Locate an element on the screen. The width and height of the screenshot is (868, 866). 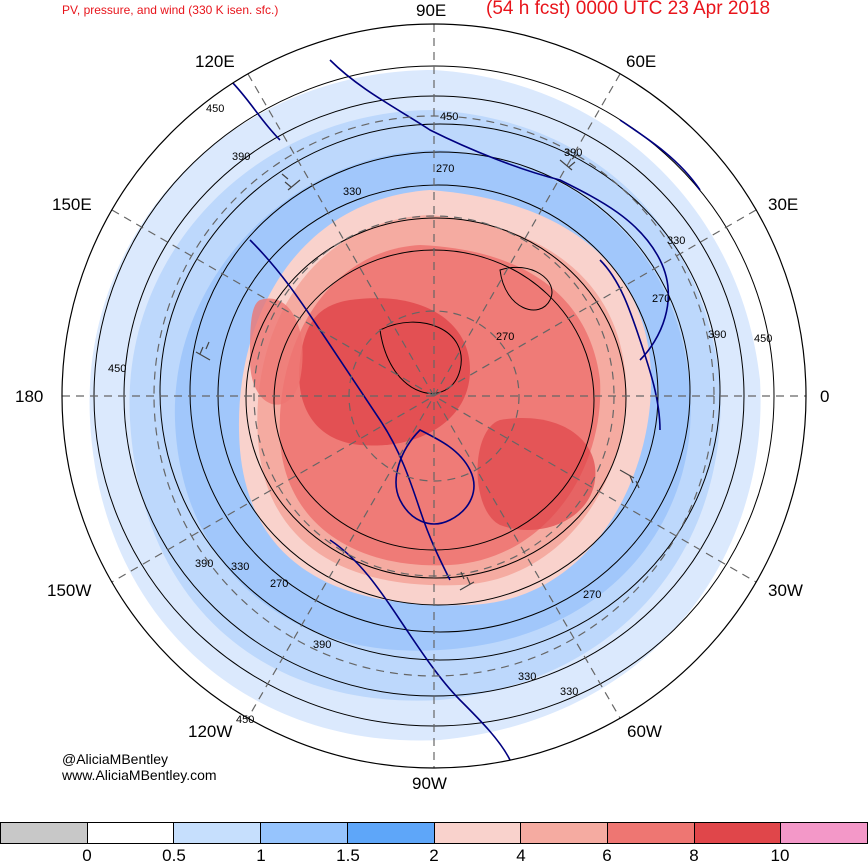
author-handle: @AliciaMBentley is located at coordinates (115, 759).